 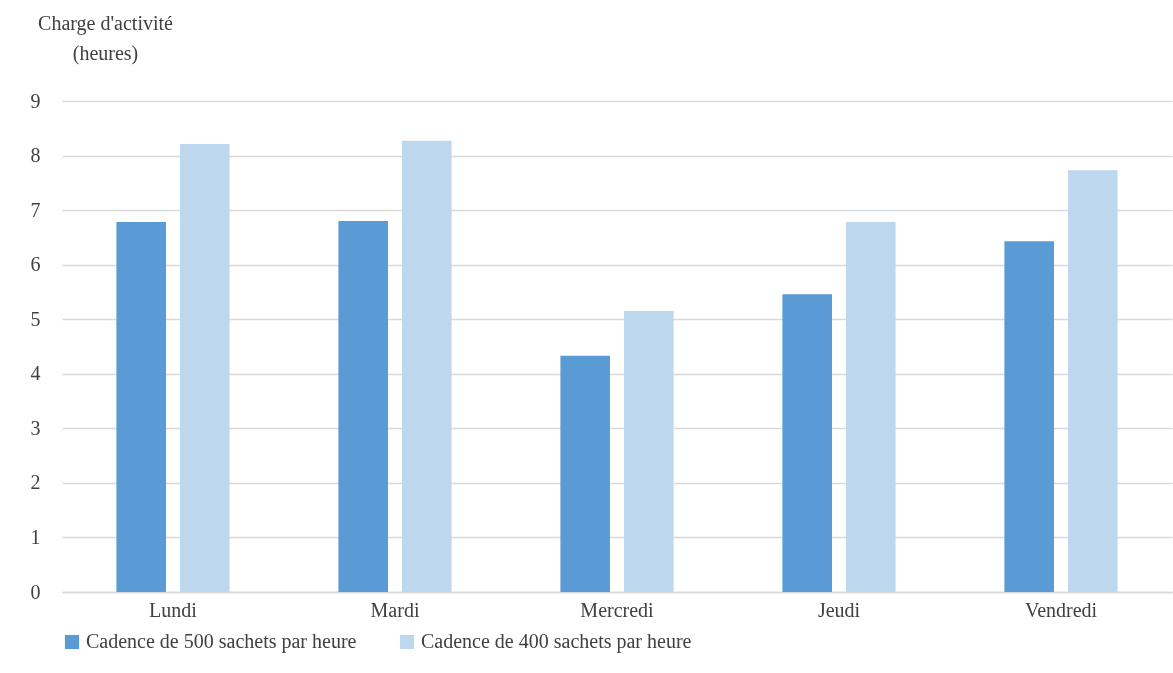 I want to click on x-tick-label: Mercredi, so click(x=617, y=609).